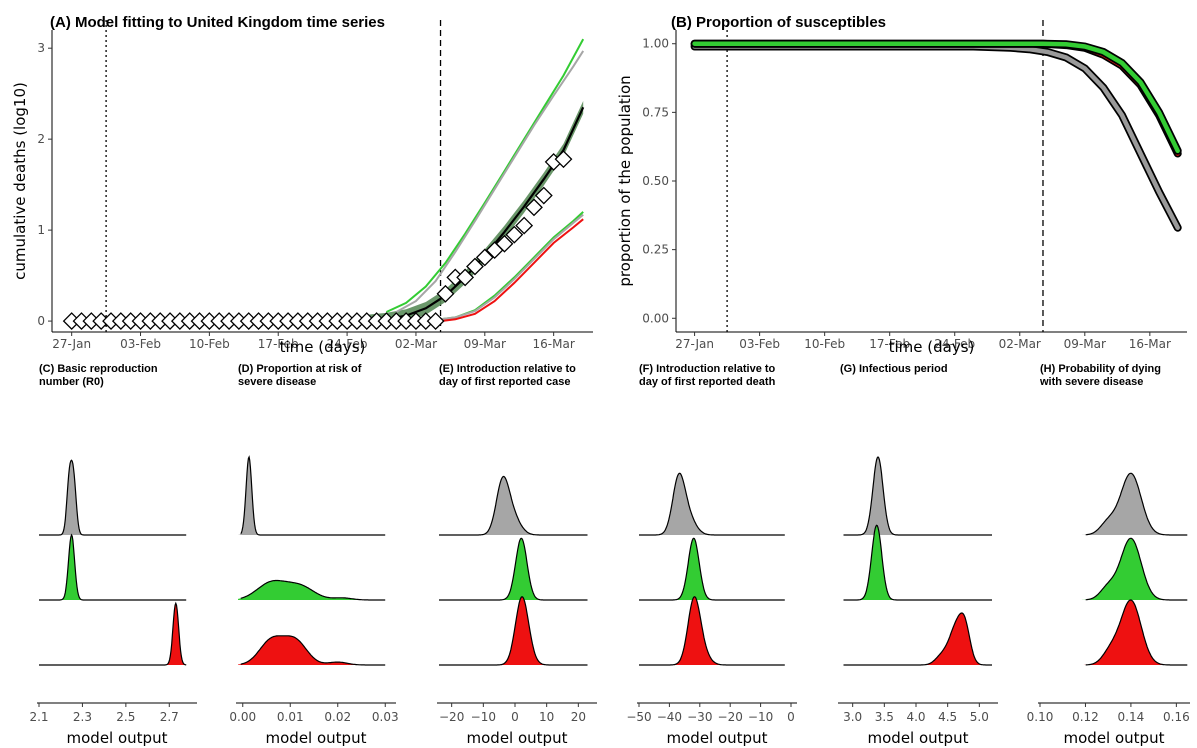  I want to click on panel-h-density-red, so click(1115, 632).